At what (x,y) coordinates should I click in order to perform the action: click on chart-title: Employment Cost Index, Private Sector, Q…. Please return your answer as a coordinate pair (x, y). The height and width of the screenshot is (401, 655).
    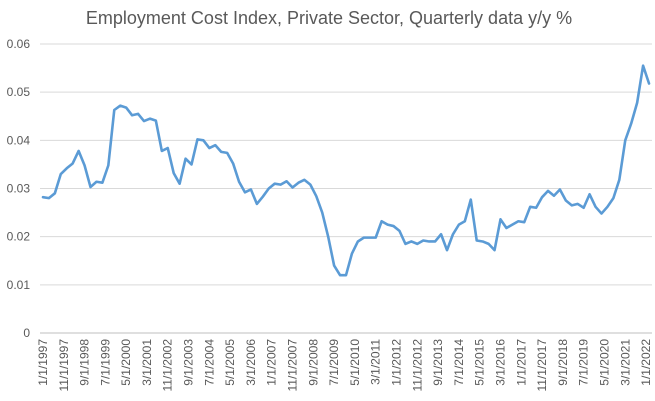
    Looking at the image, I should click on (329, 18).